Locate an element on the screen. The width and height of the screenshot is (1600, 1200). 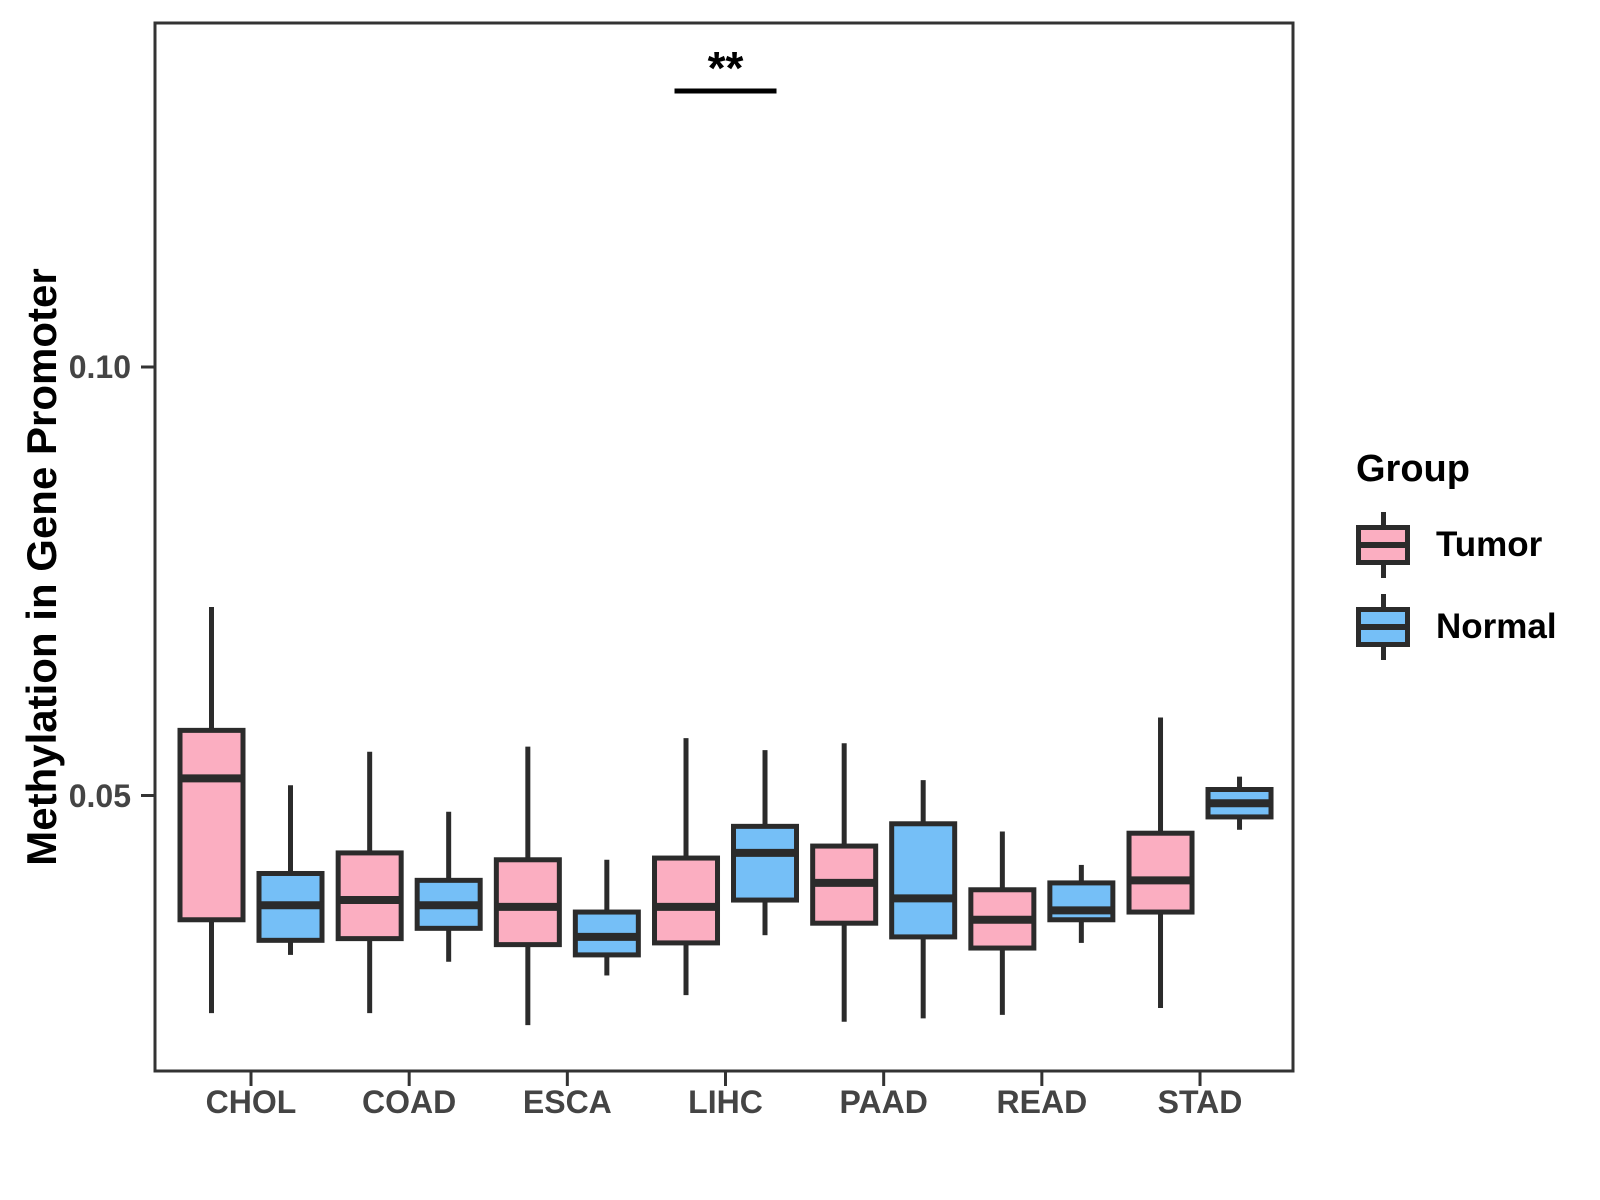
x-tick-label-COAD: COAD is located at coordinates (409, 1102).